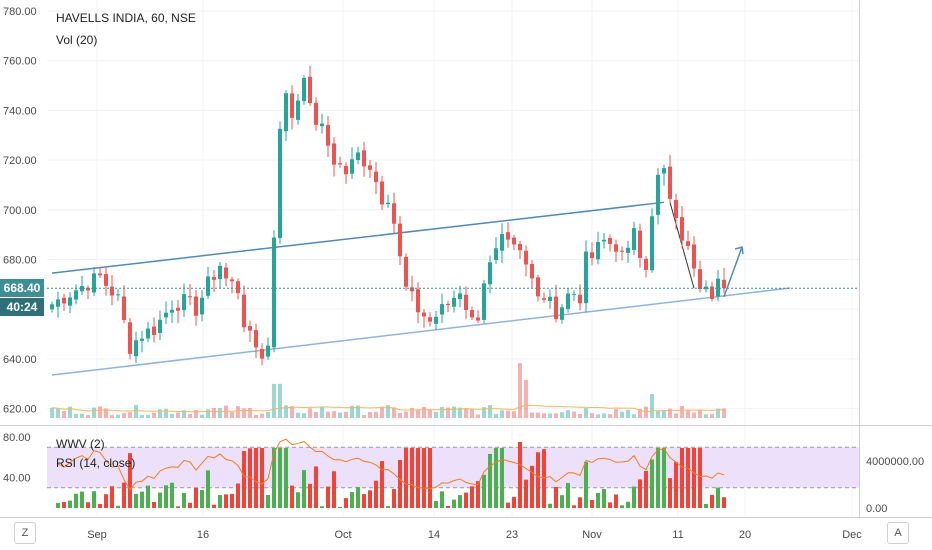  What do you see at coordinates (388, 408) in the screenshot?
I see `volume-ma-line` at bounding box center [388, 408].